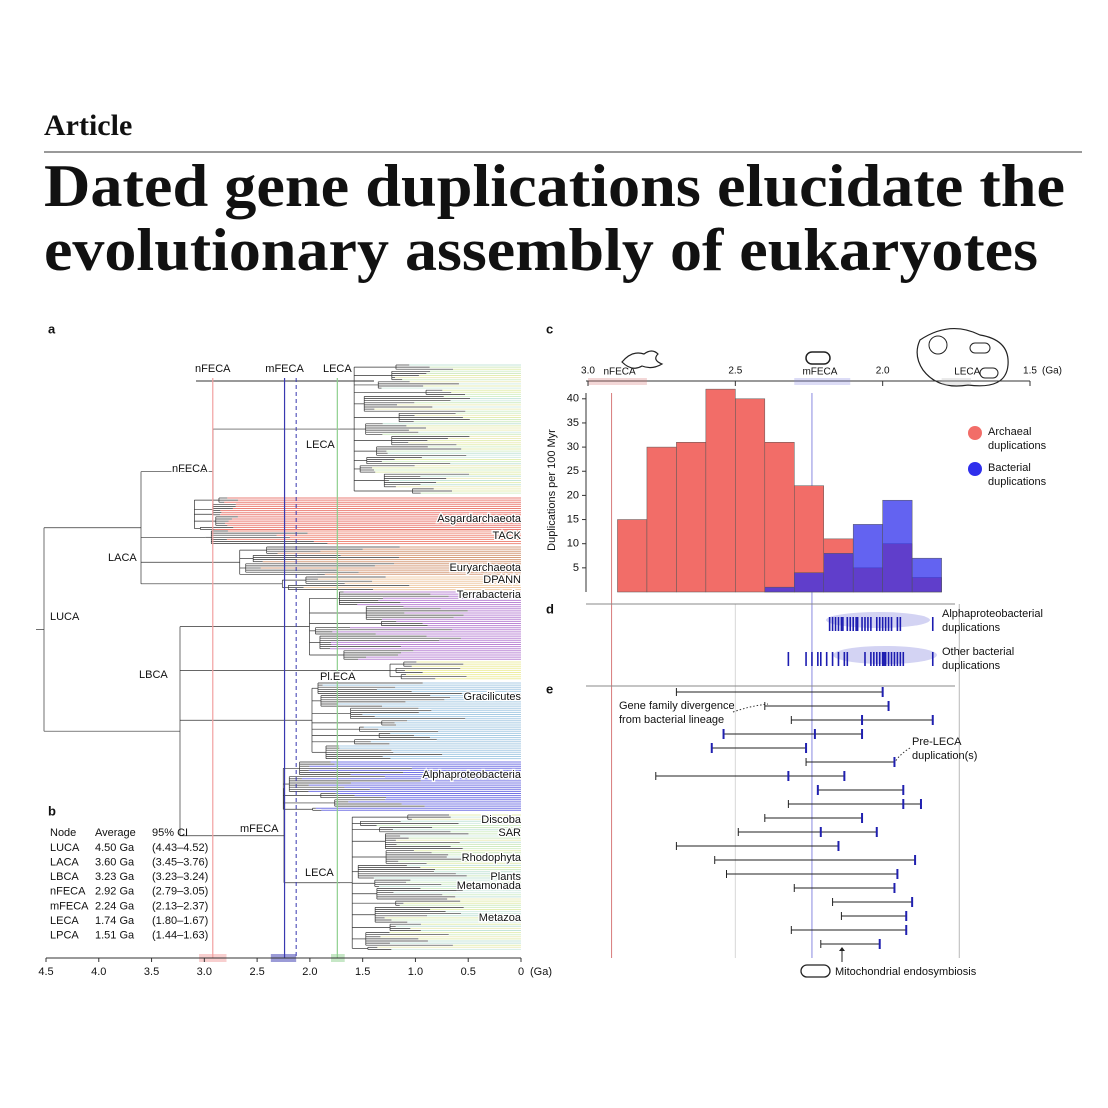 Image resolution: width=1108 pixels, height=1108 pixels. Describe the element at coordinates (493, 697) in the screenshot. I see `clade-label: Gracilicutes` at that location.